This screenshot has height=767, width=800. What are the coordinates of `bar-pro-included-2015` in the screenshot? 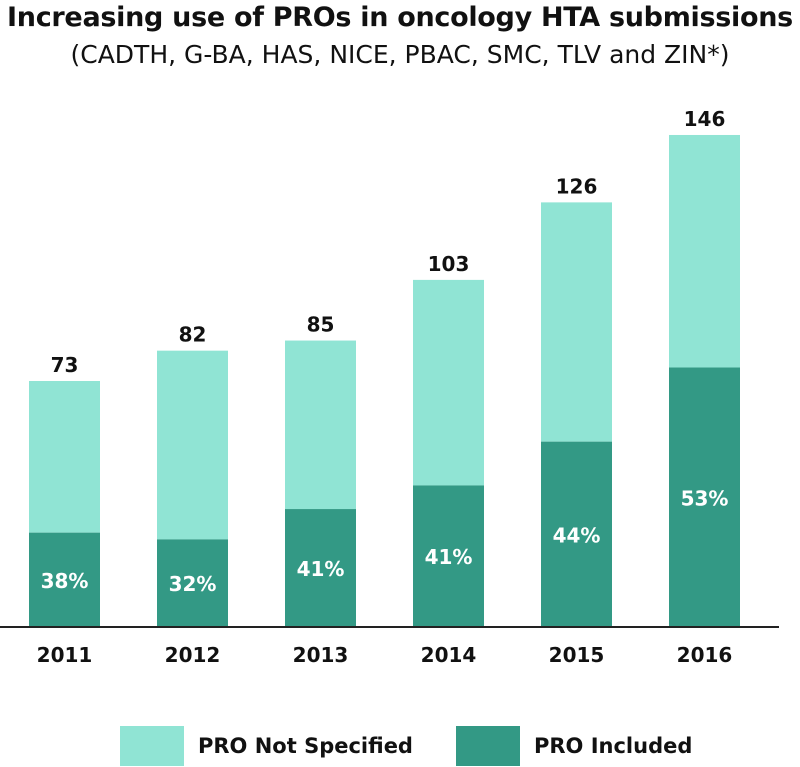 It's located at (576, 534).